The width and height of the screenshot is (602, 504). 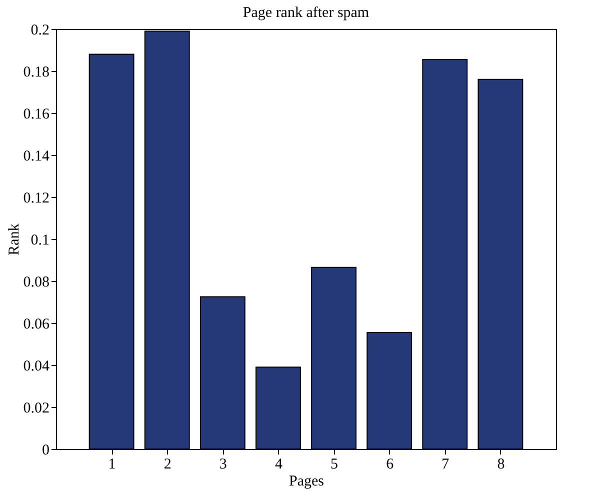 I want to click on y-tick-label: 0.04, so click(x=36, y=366).